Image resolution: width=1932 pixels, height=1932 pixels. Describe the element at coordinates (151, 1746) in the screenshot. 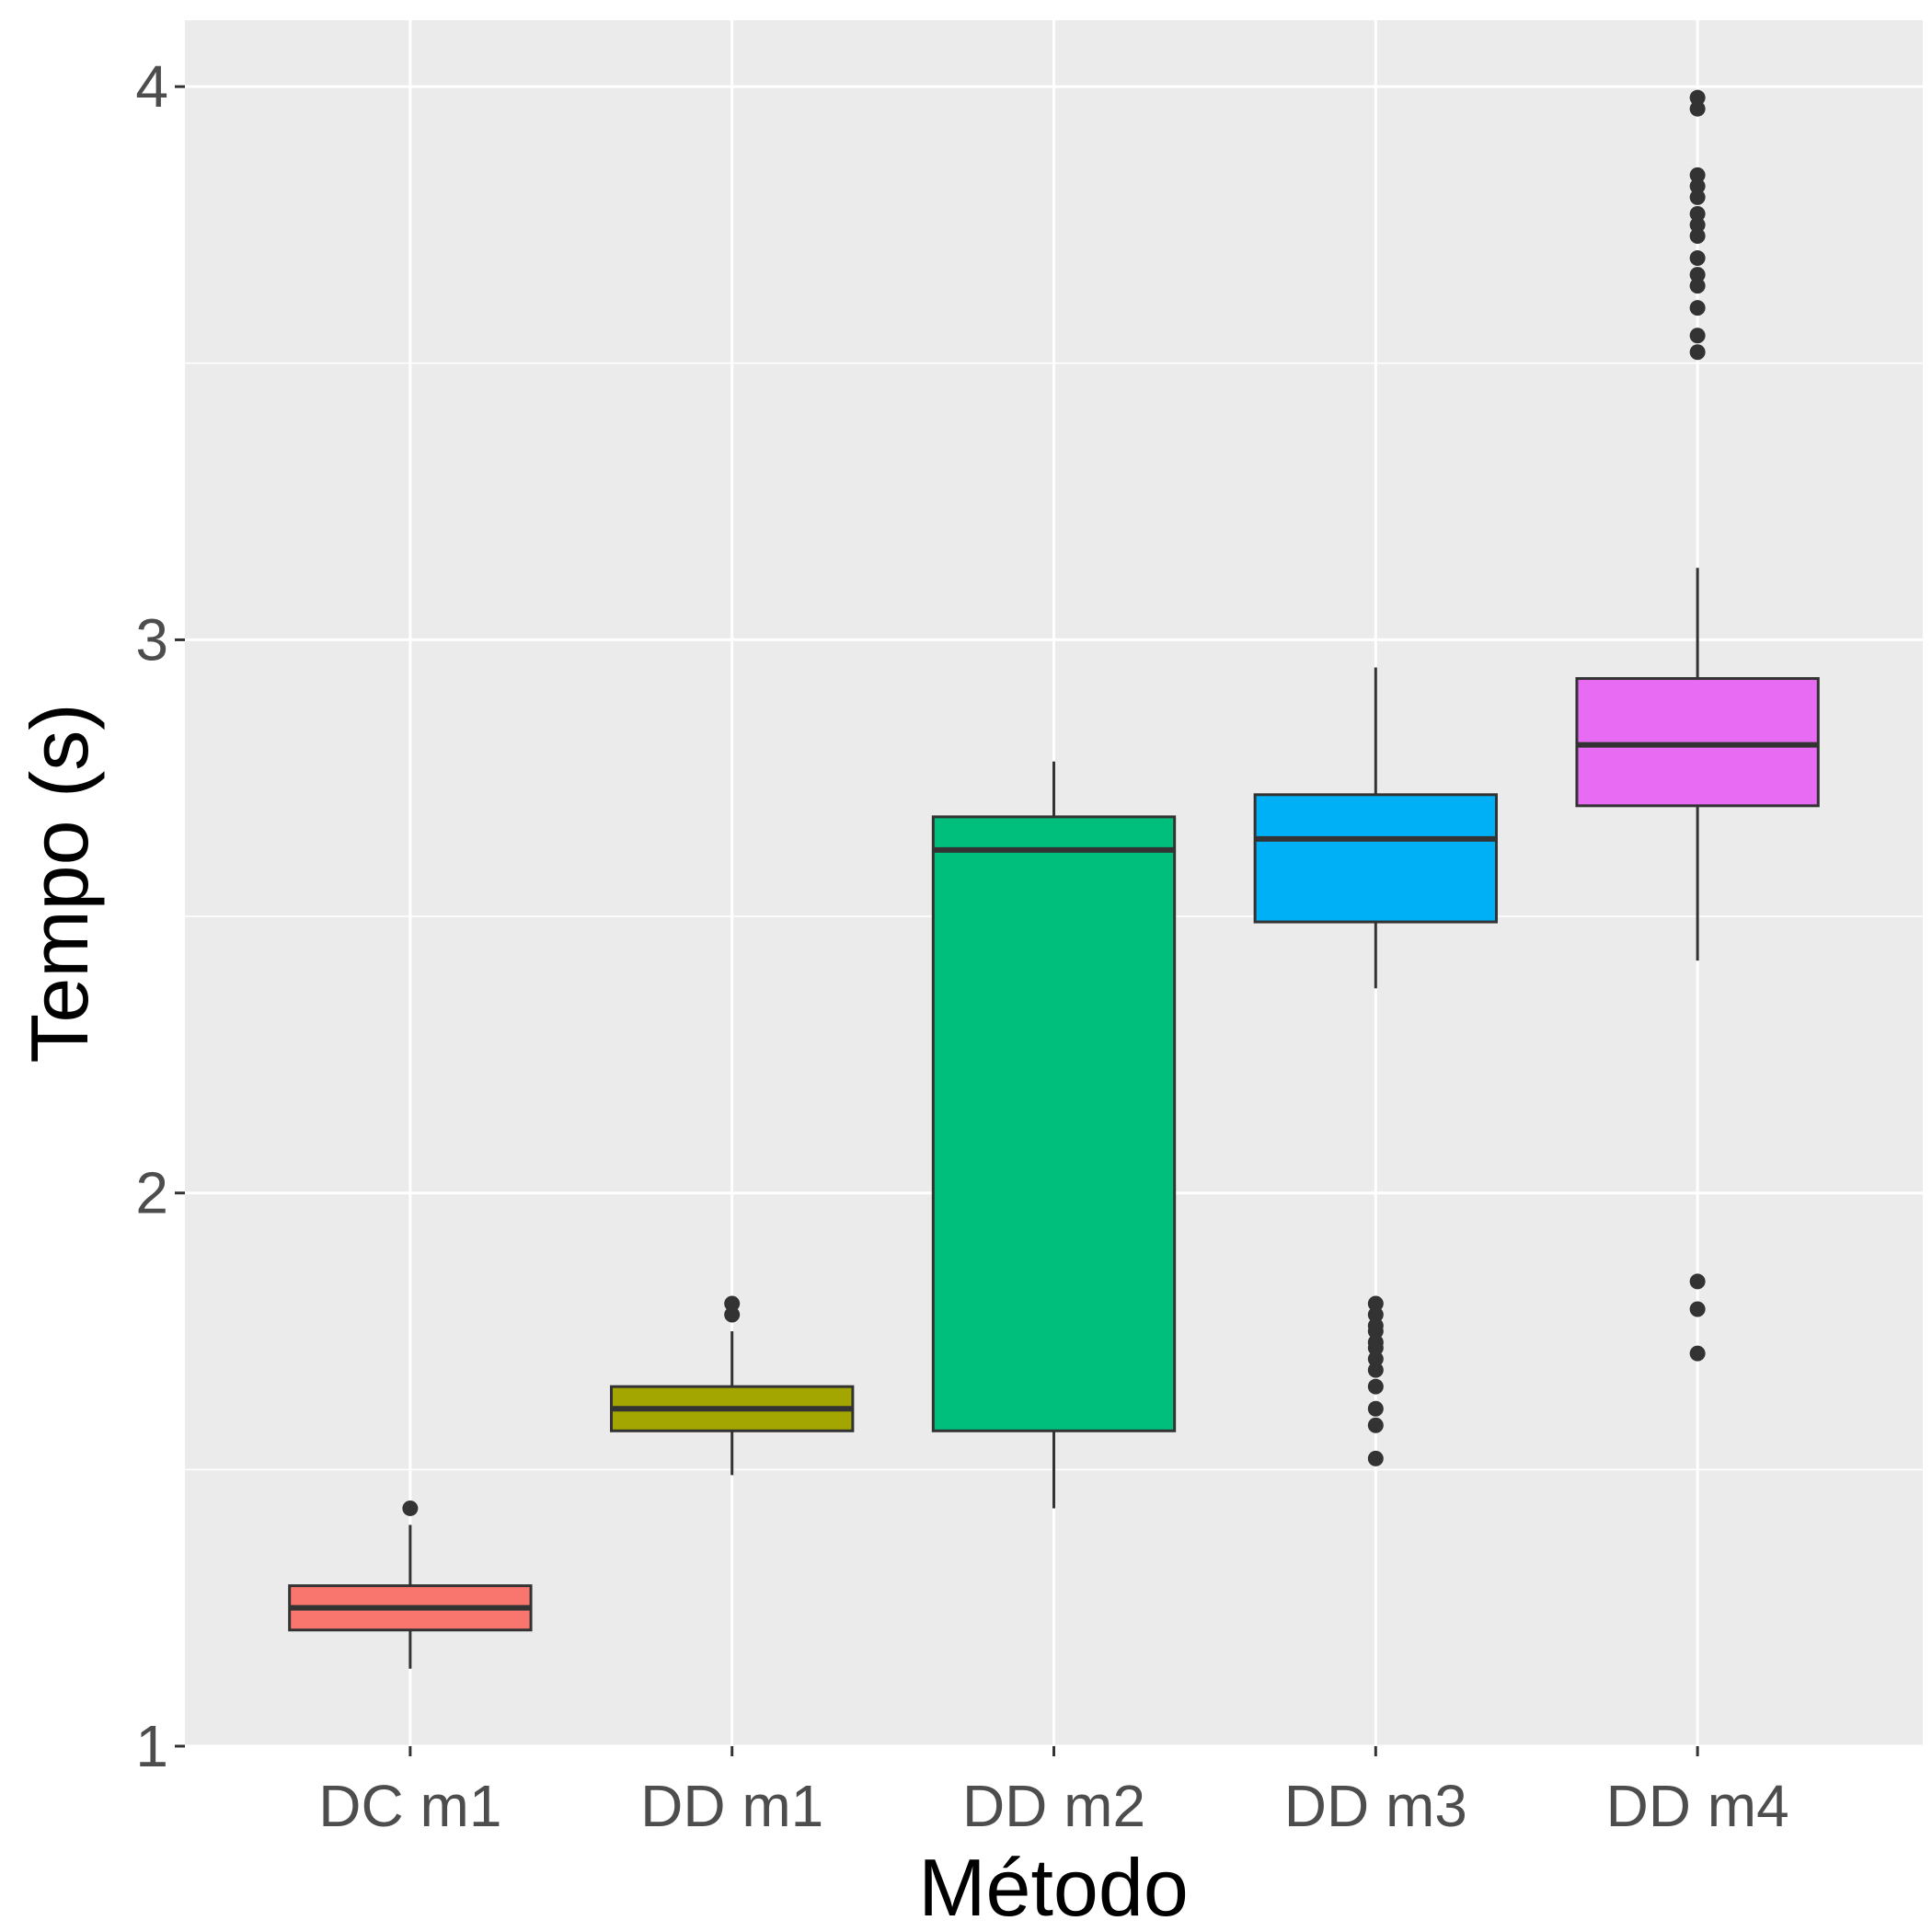

I see `y-tick-label: 1` at that location.